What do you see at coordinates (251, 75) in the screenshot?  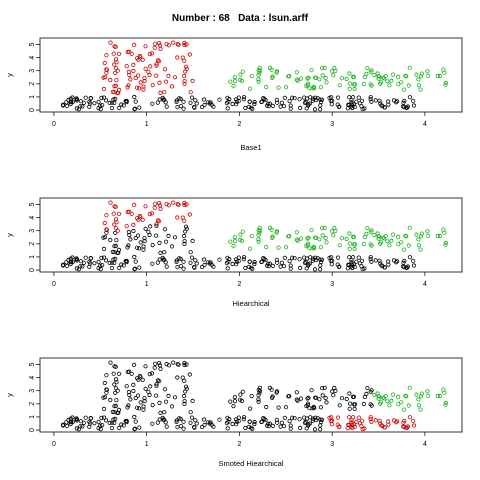 I see `plot-frame` at bounding box center [251, 75].